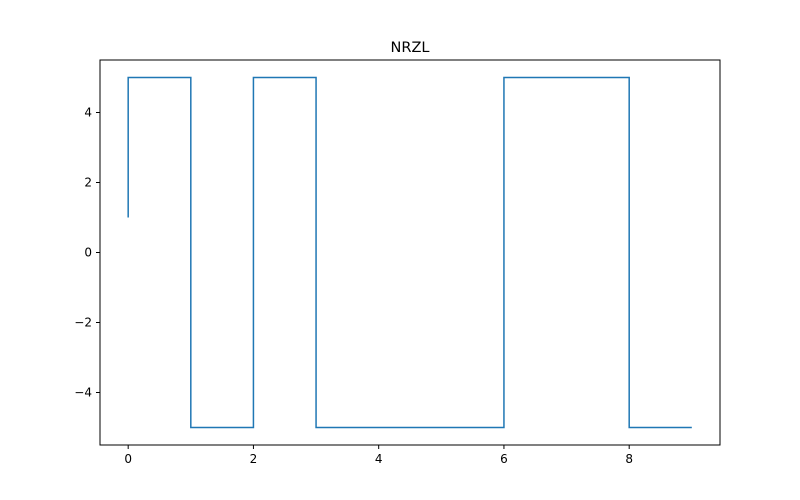 The height and width of the screenshot is (500, 800). Describe the element at coordinates (88, 183) in the screenshot. I see `y-tick-label: 2` at that location.